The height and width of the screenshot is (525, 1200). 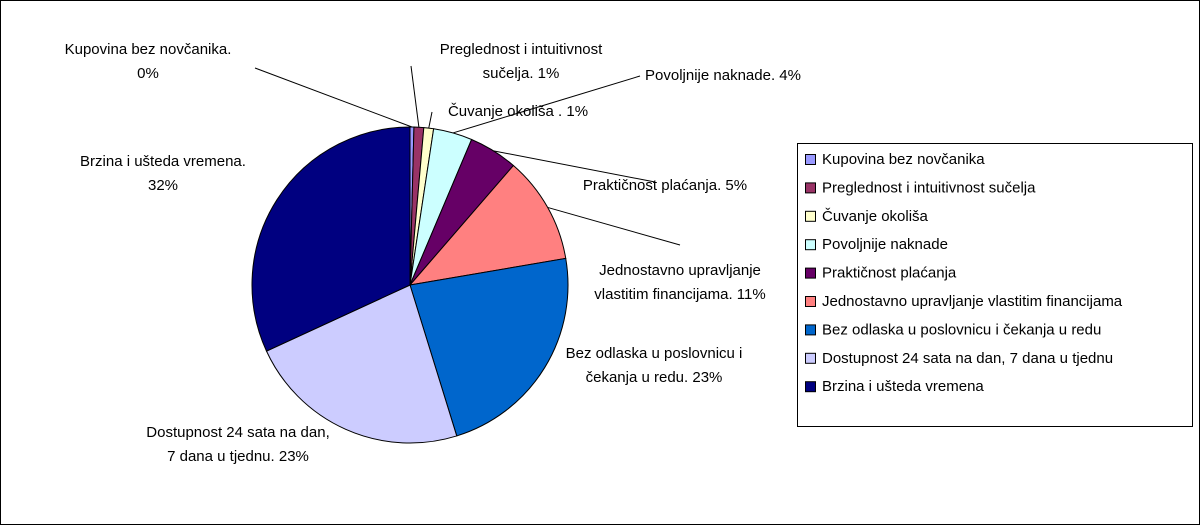 I want to click on legend-label: Kupovina bez novčanika, so click(x=903, y=159).